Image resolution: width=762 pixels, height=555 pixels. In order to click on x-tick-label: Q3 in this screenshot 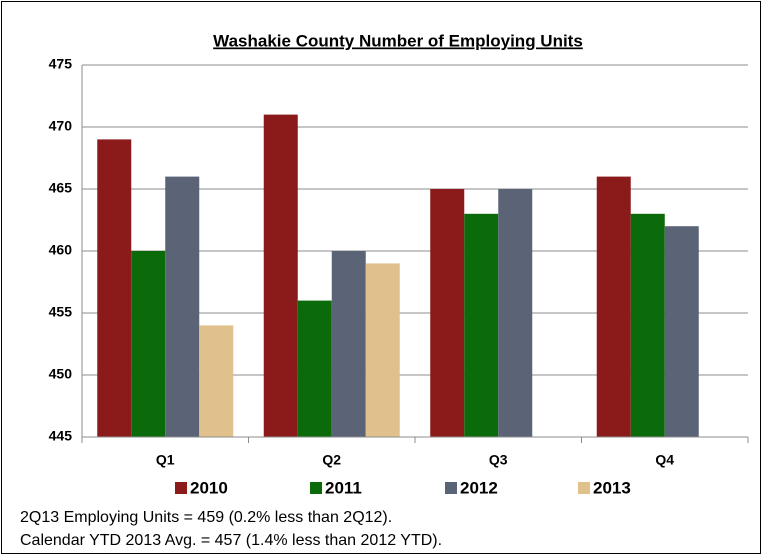, I will do `click(498, 460)`.